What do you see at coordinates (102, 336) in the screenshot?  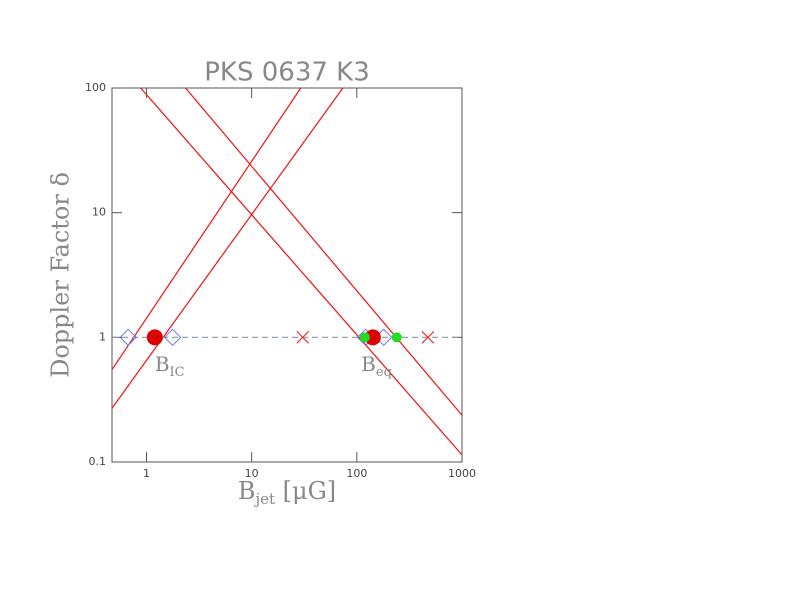 I see `y-tick-label: 1` at bounding box center [102, 336].